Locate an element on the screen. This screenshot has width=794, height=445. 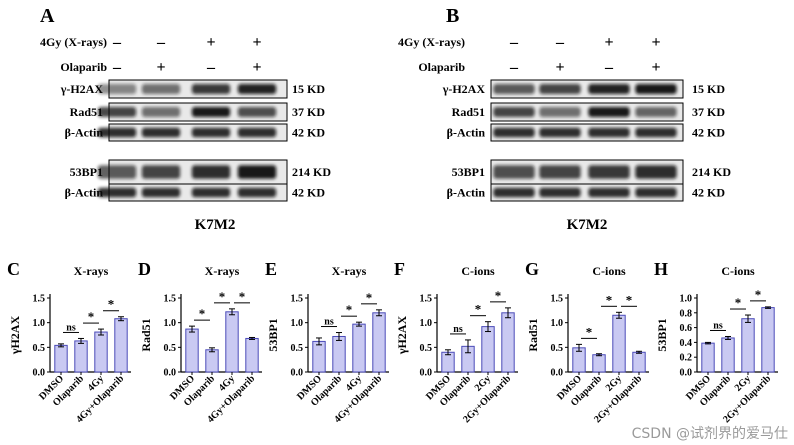
treatment-label: Olaparib is located at coordinates (441, 67).